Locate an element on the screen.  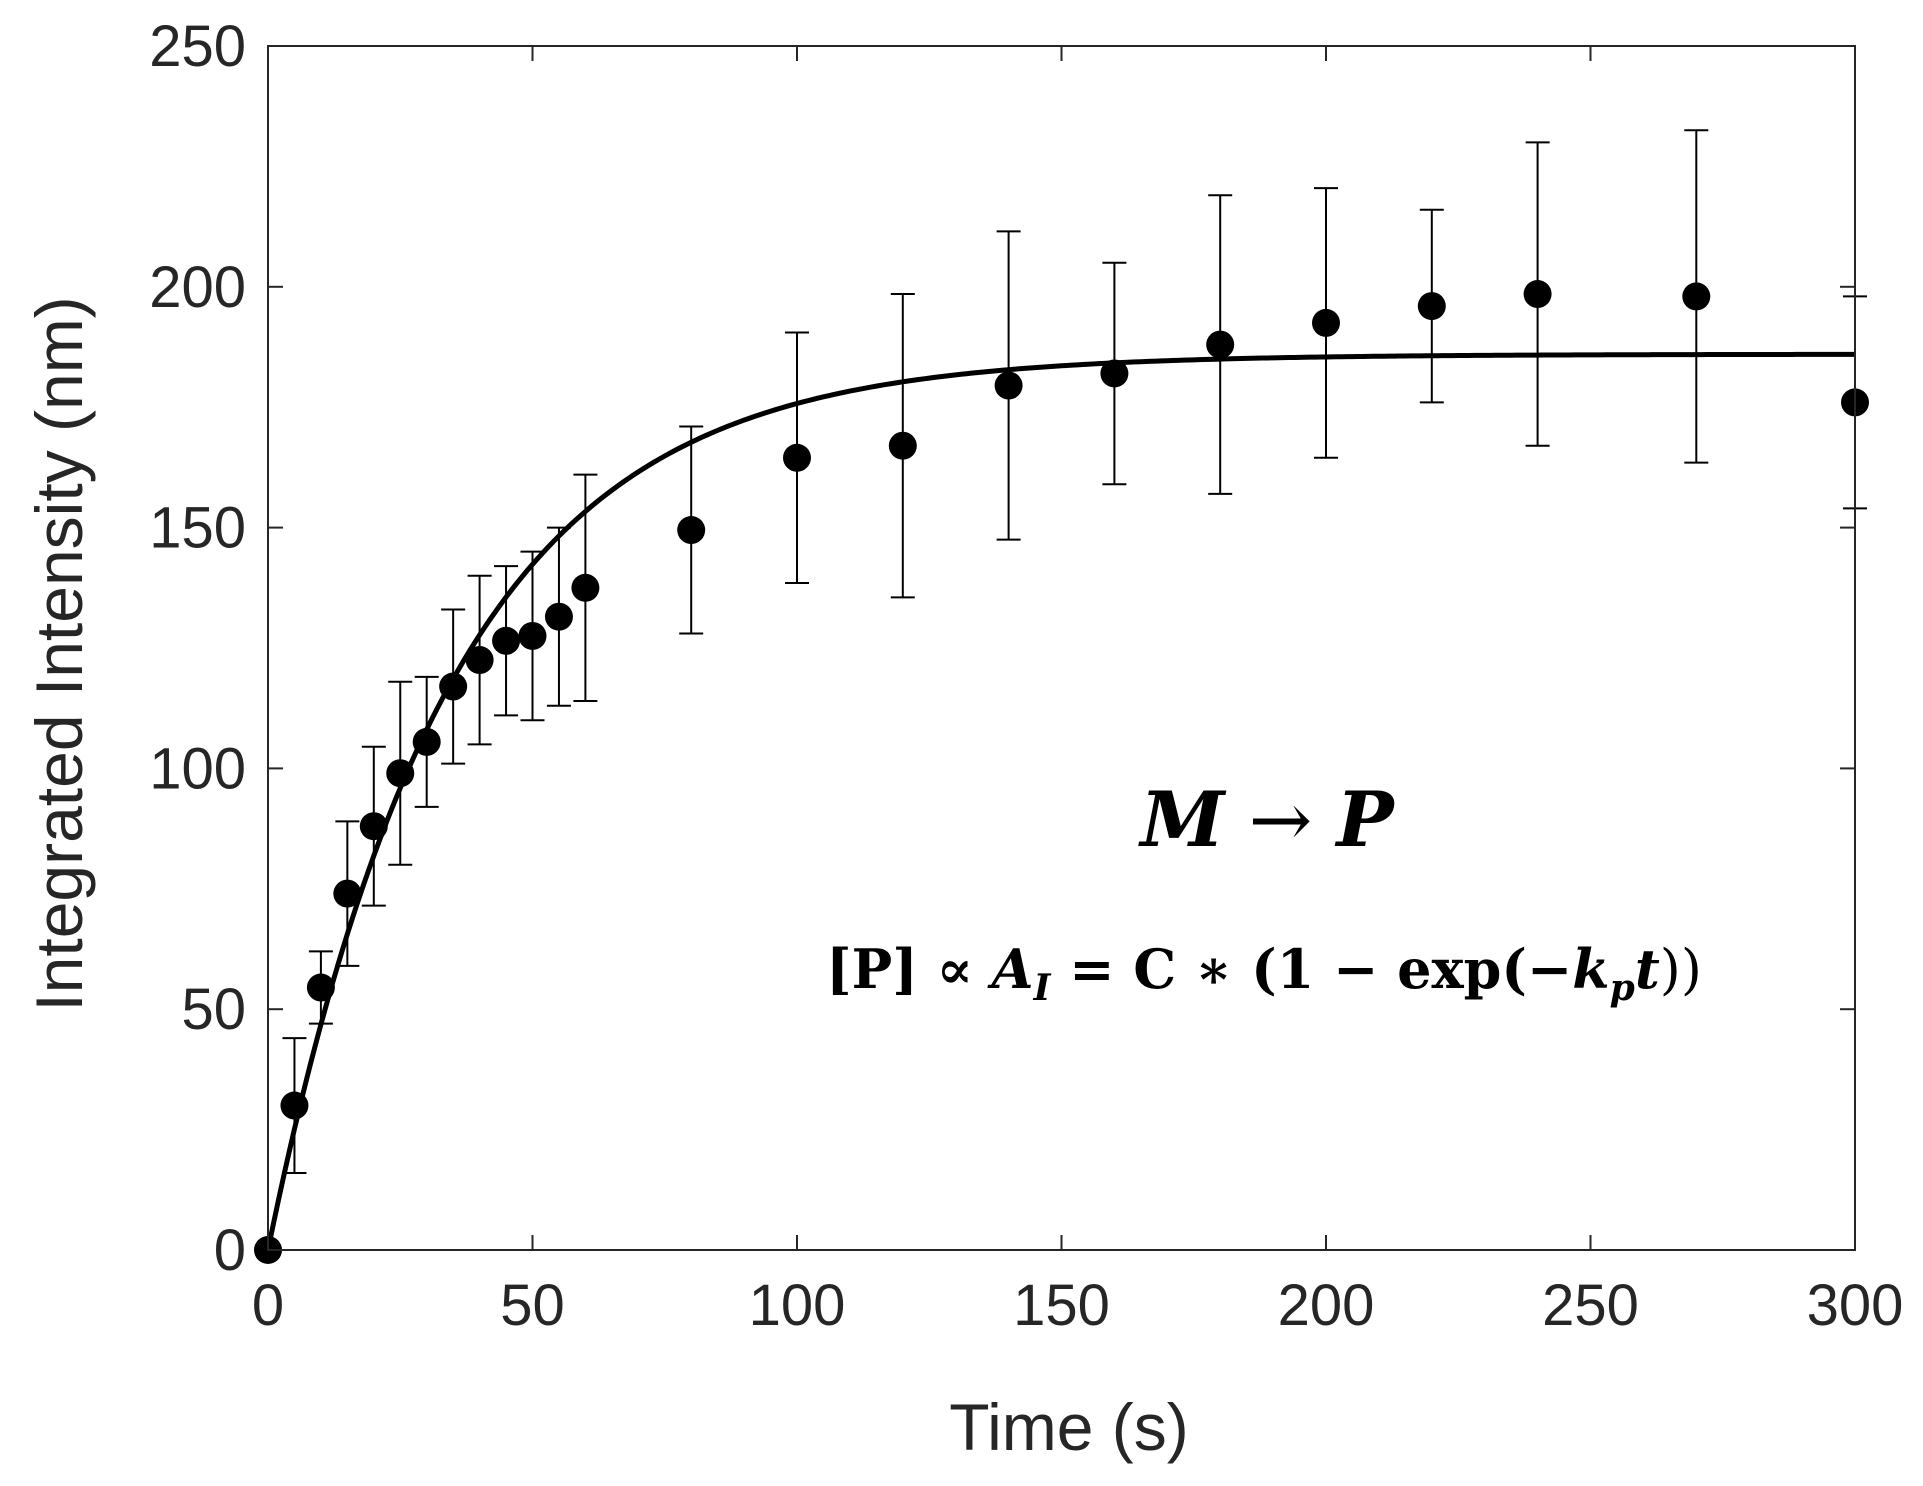
x-tick-label: 100 is located at coordinates (797, 1305).